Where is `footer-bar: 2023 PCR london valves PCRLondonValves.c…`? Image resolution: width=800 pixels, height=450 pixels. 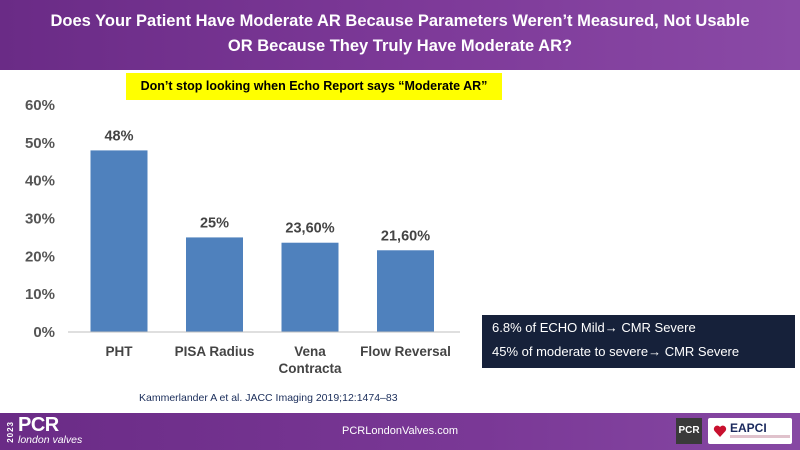
footer-bar: 2023 PCR london valves PCRLondonValves.c… is located at coordinates (400, 431).